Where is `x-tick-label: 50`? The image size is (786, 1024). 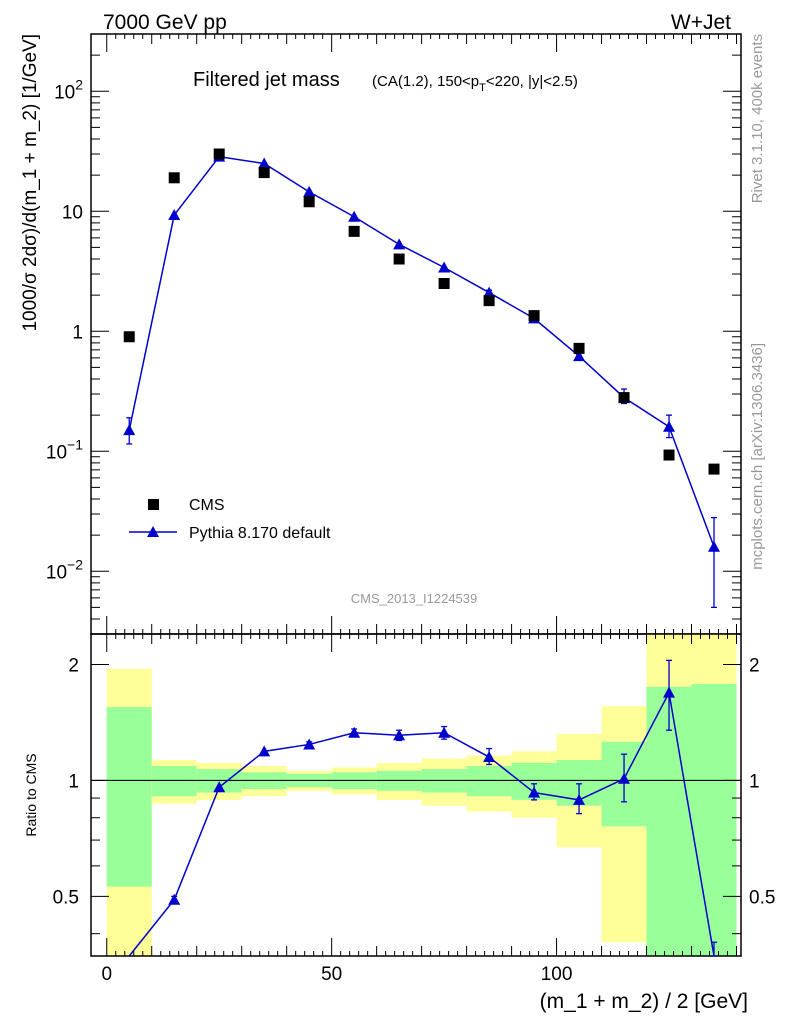
x-tick-label: 50 is located at coordinates (331, 974).